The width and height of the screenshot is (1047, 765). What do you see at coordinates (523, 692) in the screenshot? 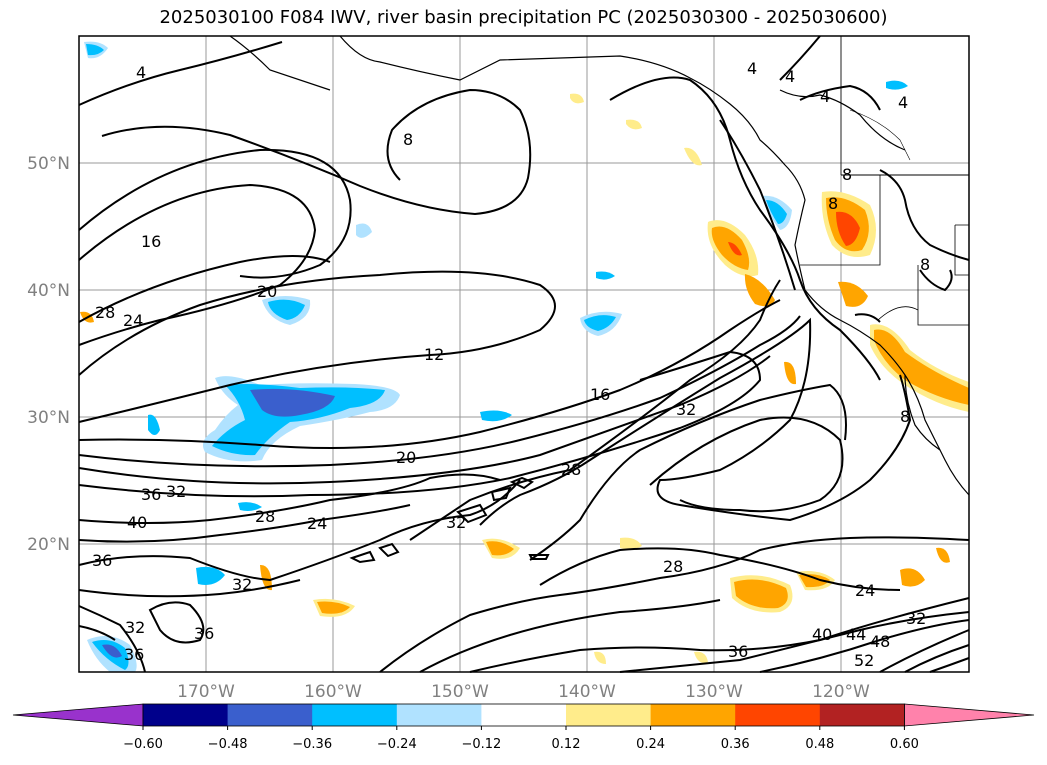
I see `longitude-ticks: 170°W 160°W 150°W 140°W 130°W 120°W` at bounding box center [523, 692].